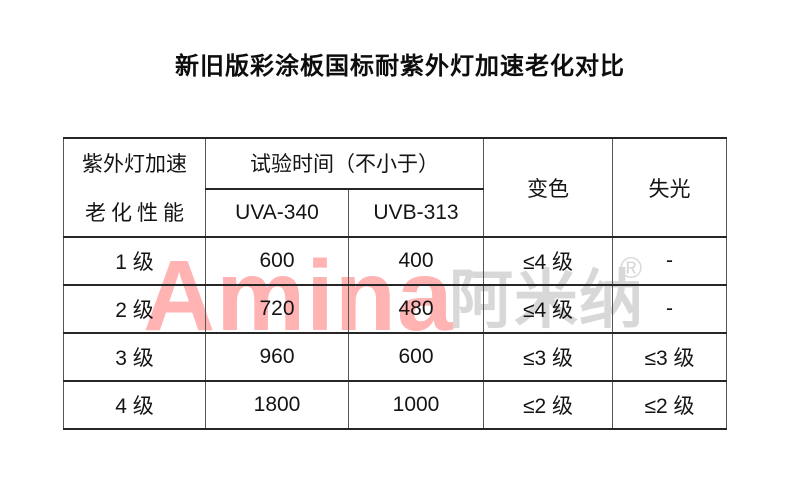 The height and width of the screenshot is (489, 800). I want to click on table-row-grade-4: 4 级 1800 1000 ≤2 级 ≤2 级, so click(395, 405).